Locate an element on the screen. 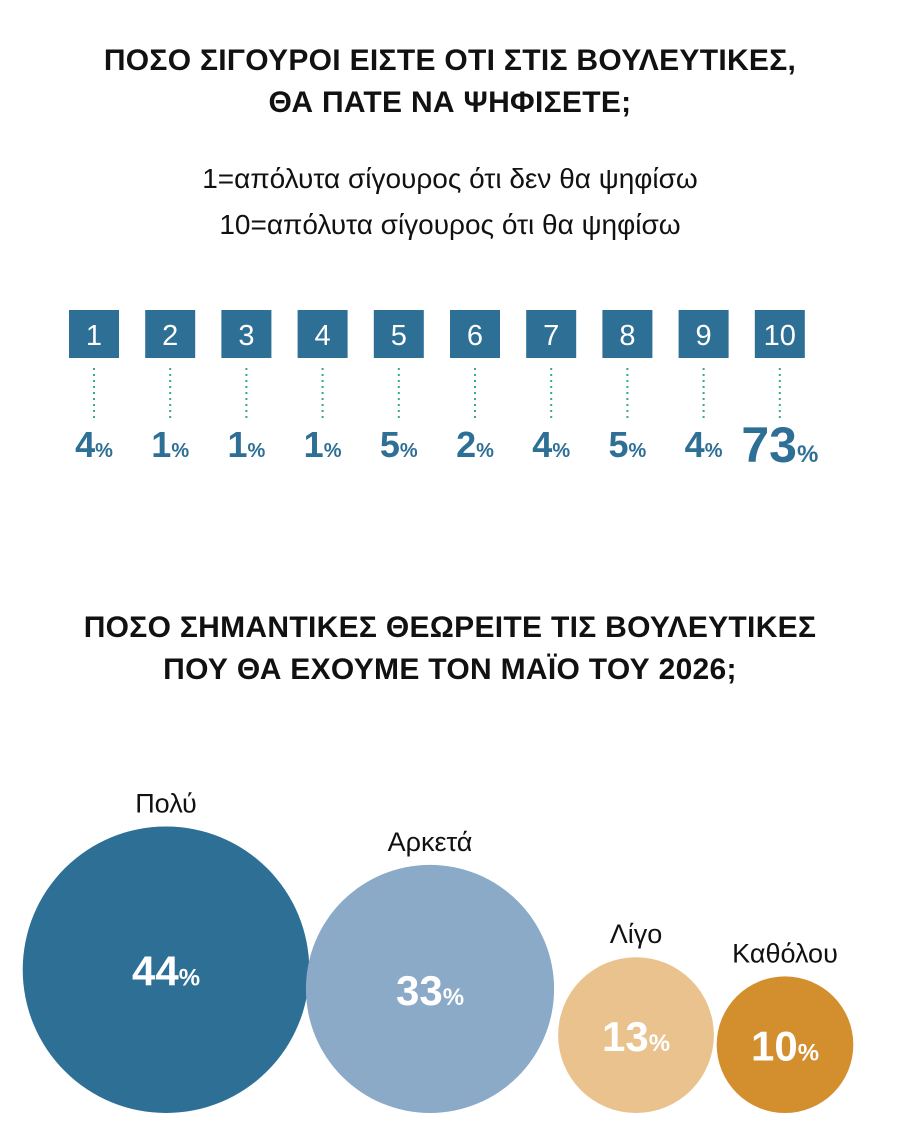  title-line: ΠΟΣΟ ΣΗΜΑΝΤΙΚΕΣ ΘΕΩΡΕΙΤΕ ΤΙΣ ΒΟΥΛΕΥΤΙΚΕΣ is located at coordinates (450, 627).